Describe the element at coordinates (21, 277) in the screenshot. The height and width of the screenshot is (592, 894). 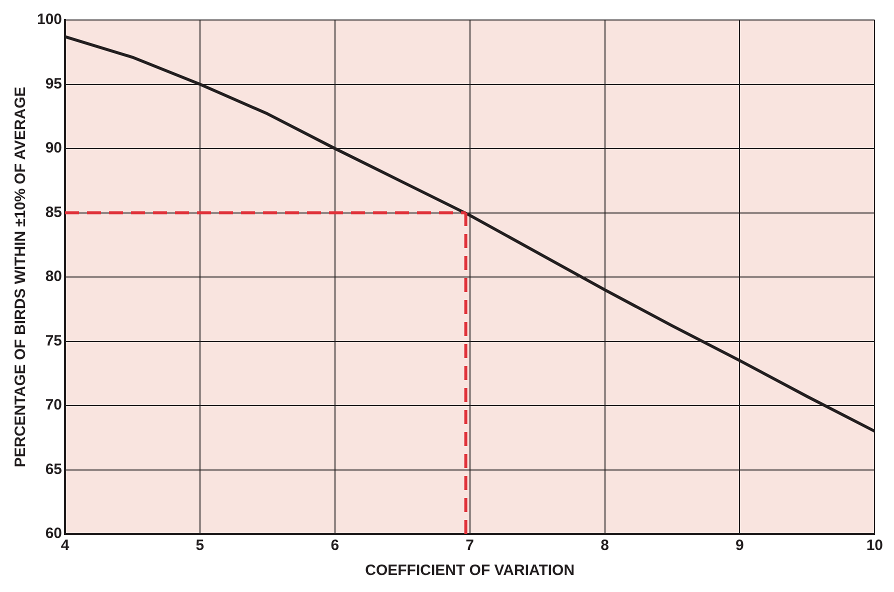
I see `y-axis-title: PERCENTAGE OF BIRDS WITHIN ±10% OF AVERAGE` at that location.